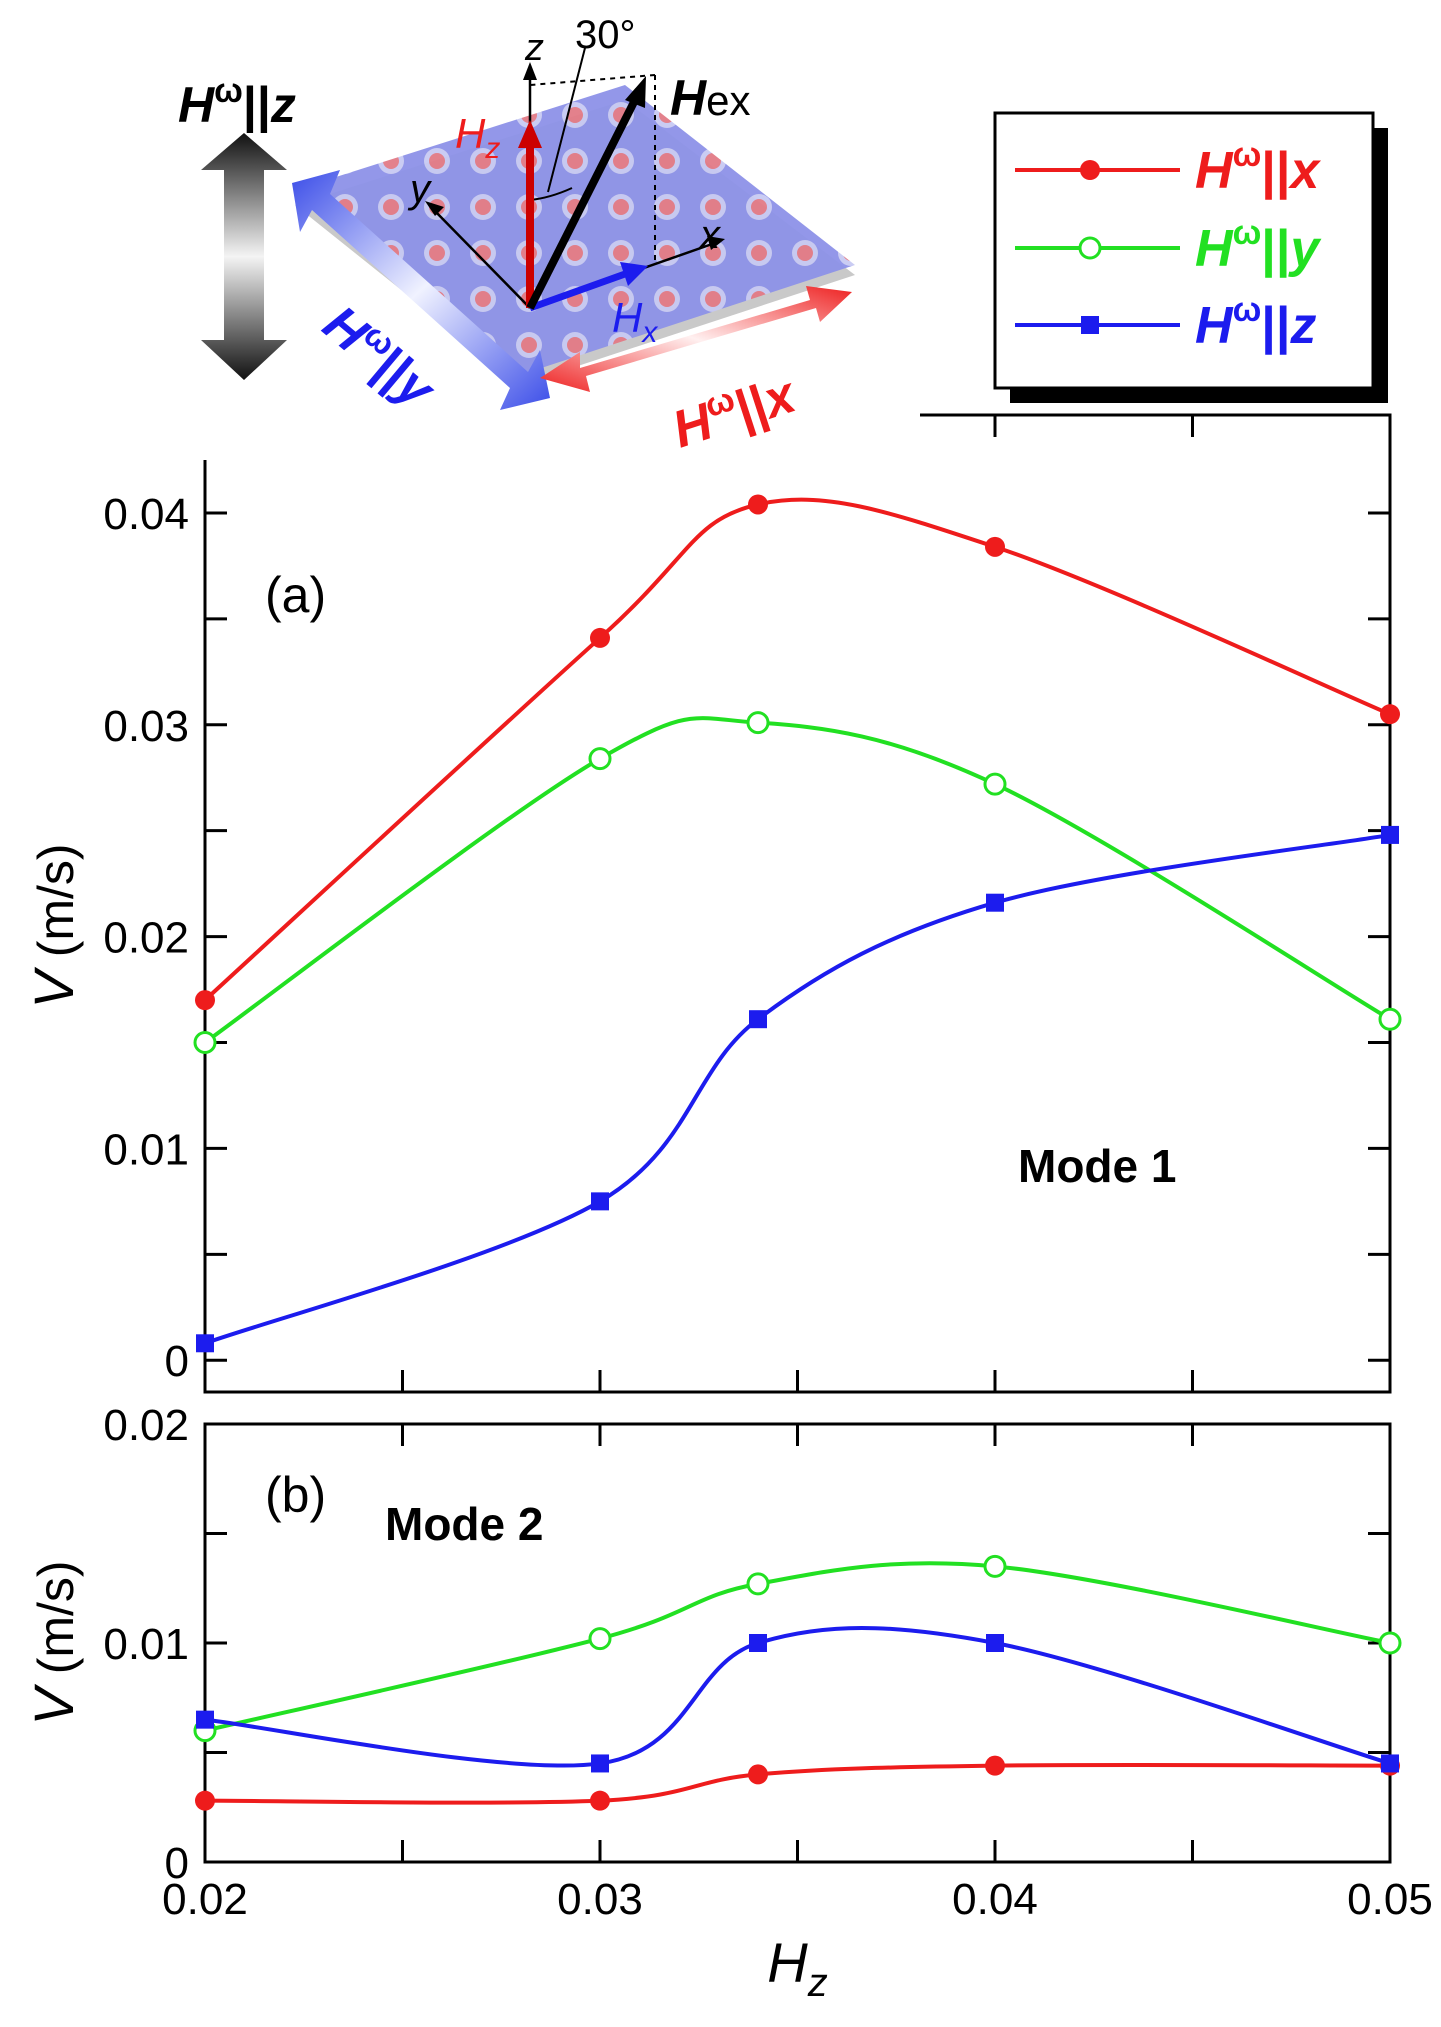  What do you see at coordinates (592, 168) in the screenshot?
I see `projection-lines` at bounding box center [592, 168].